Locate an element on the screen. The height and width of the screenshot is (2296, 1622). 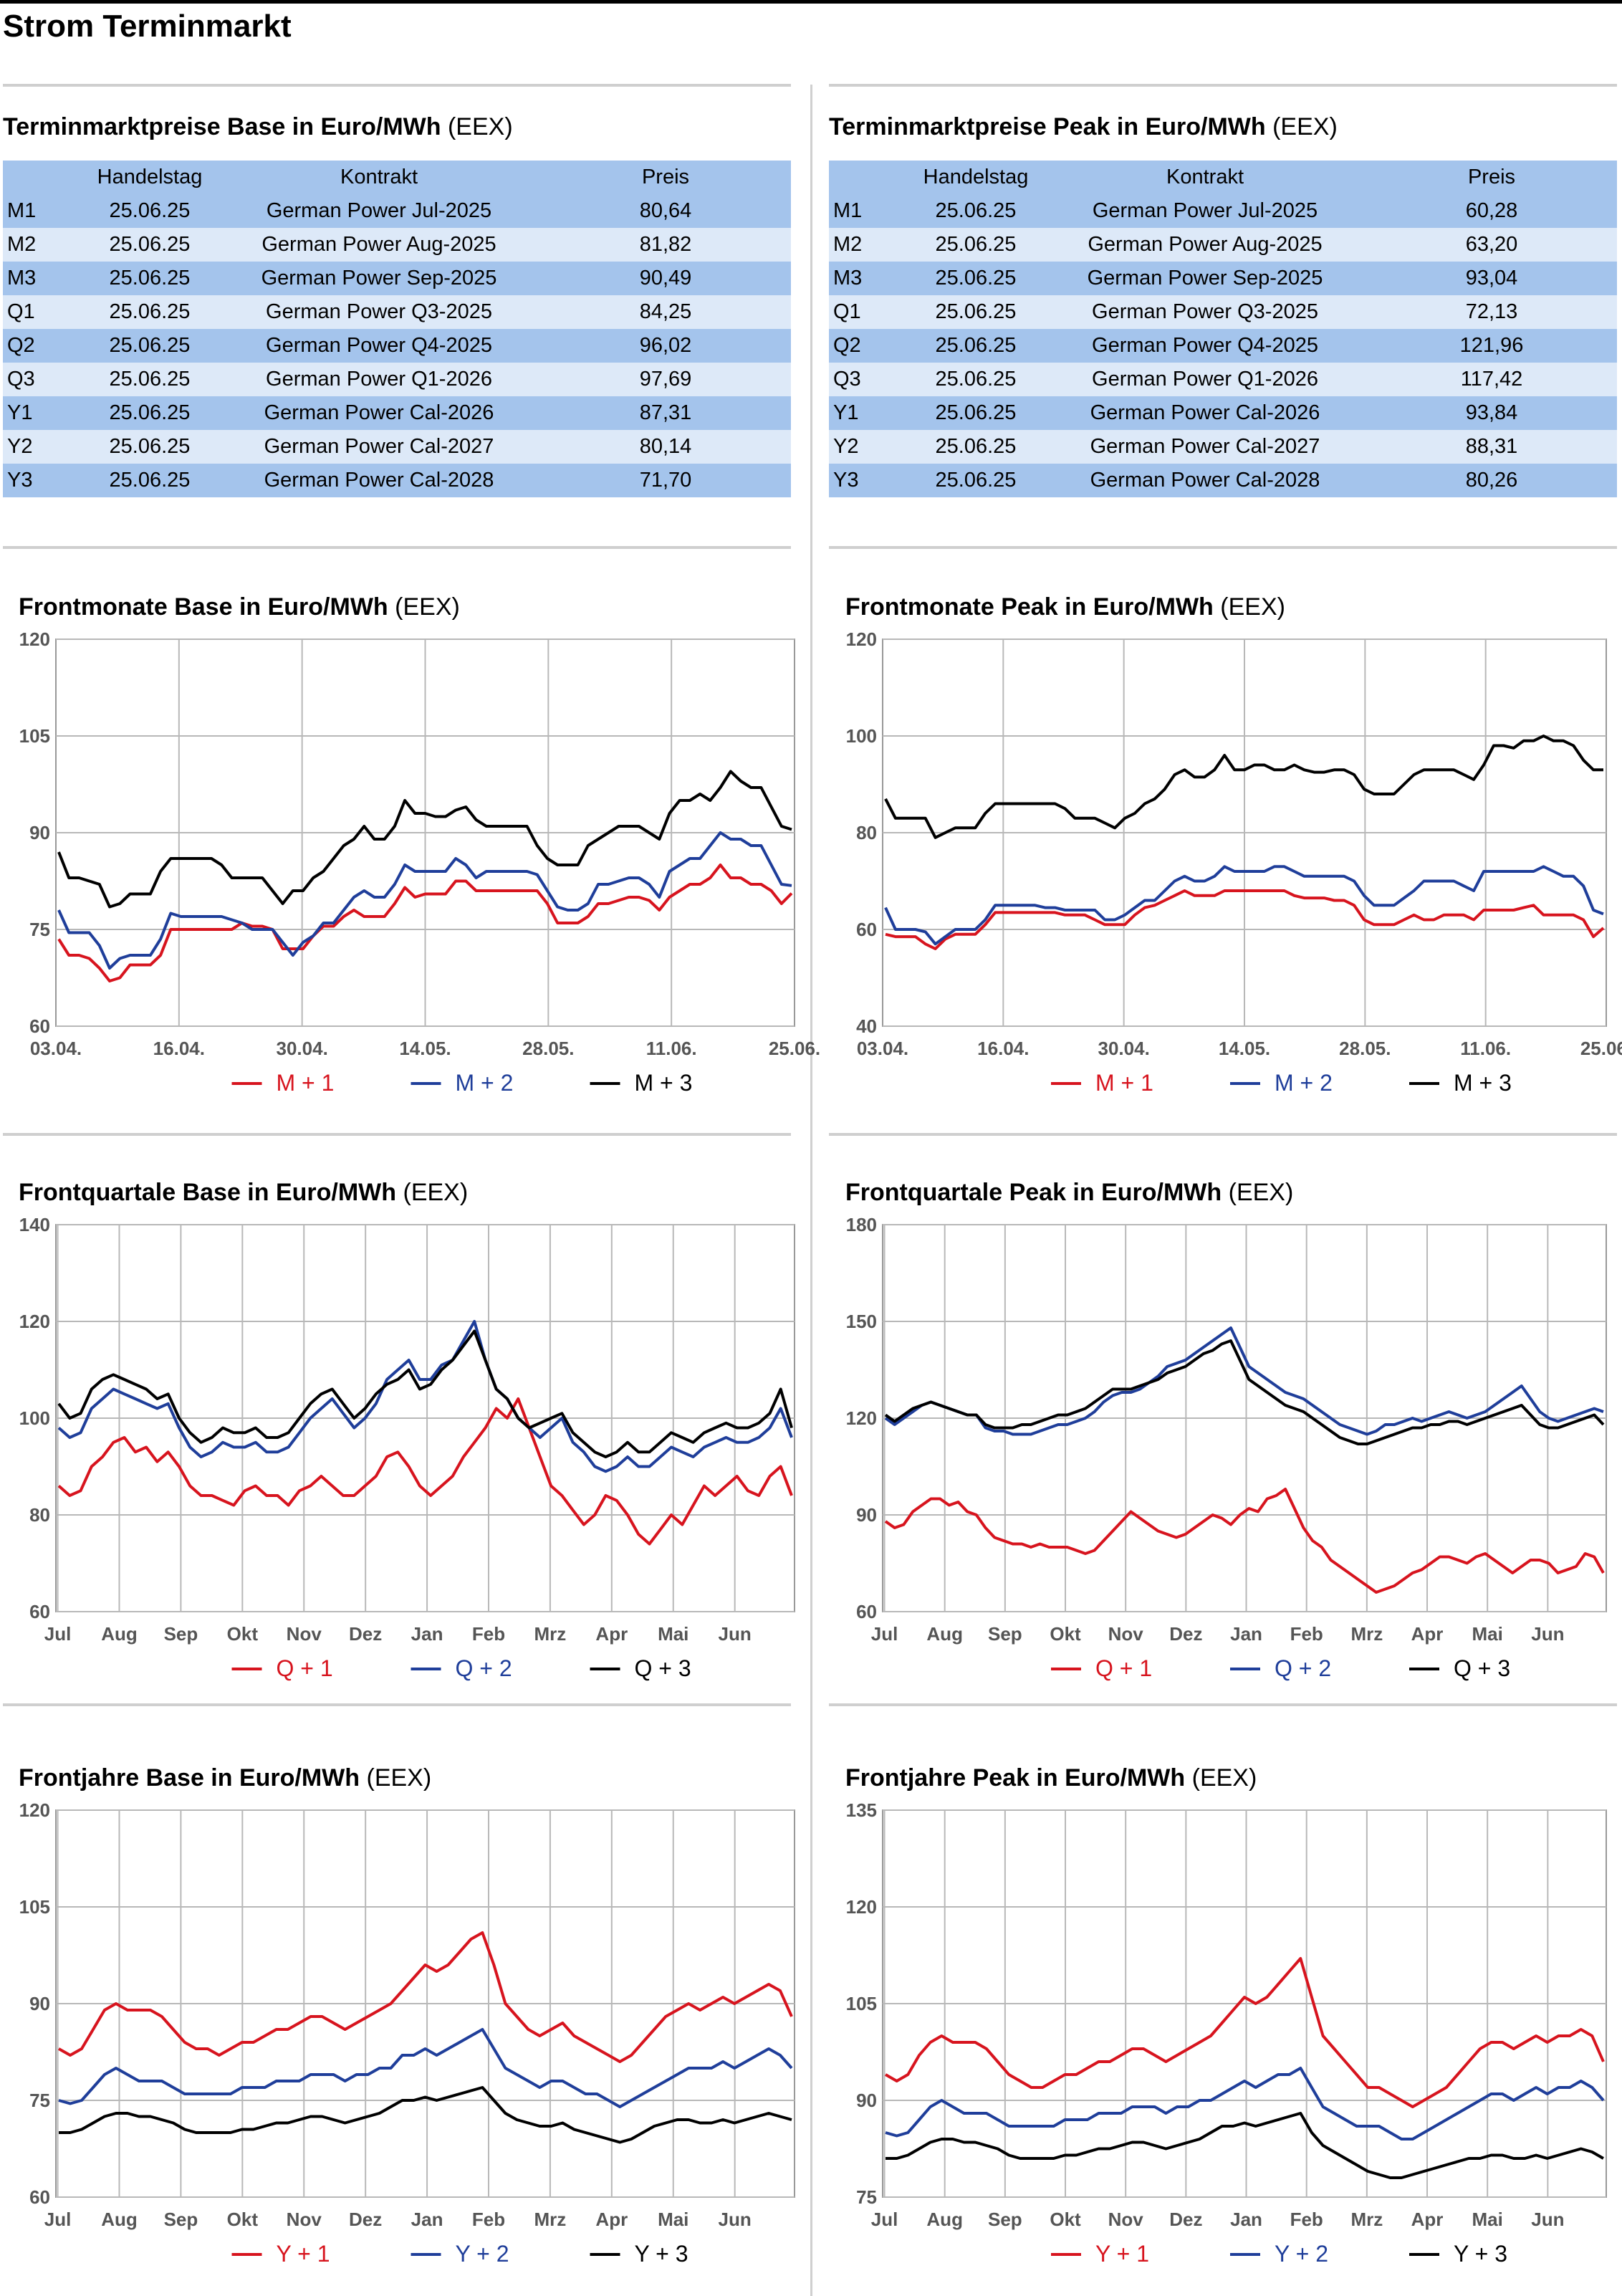
x-tick-label: 16.04. is located at coordinates (1003, 1048).